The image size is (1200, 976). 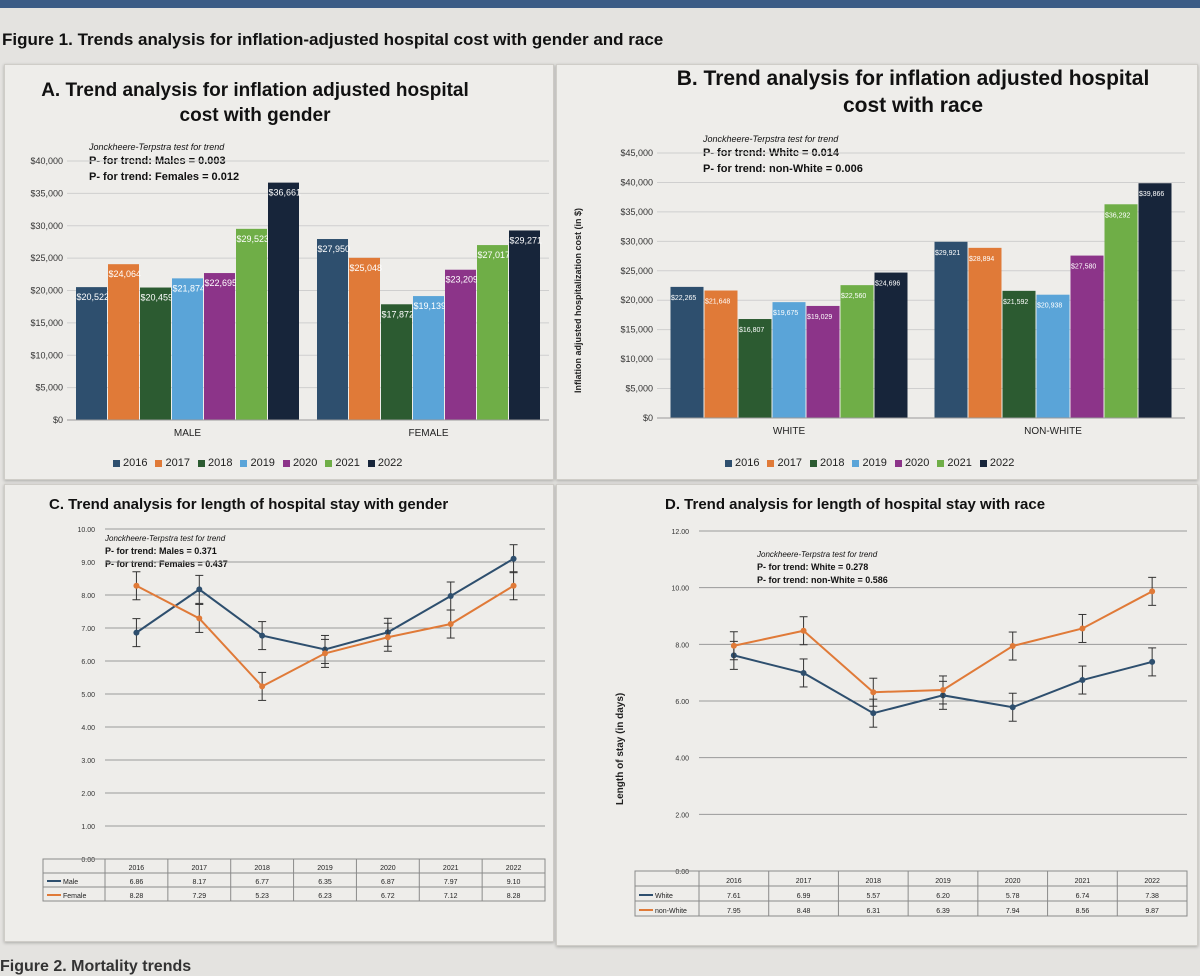 What do you see at coordinates (430, 306) in the screenshot?
I see `bar-value-label: $19,139` at bounding box center [430, 306].